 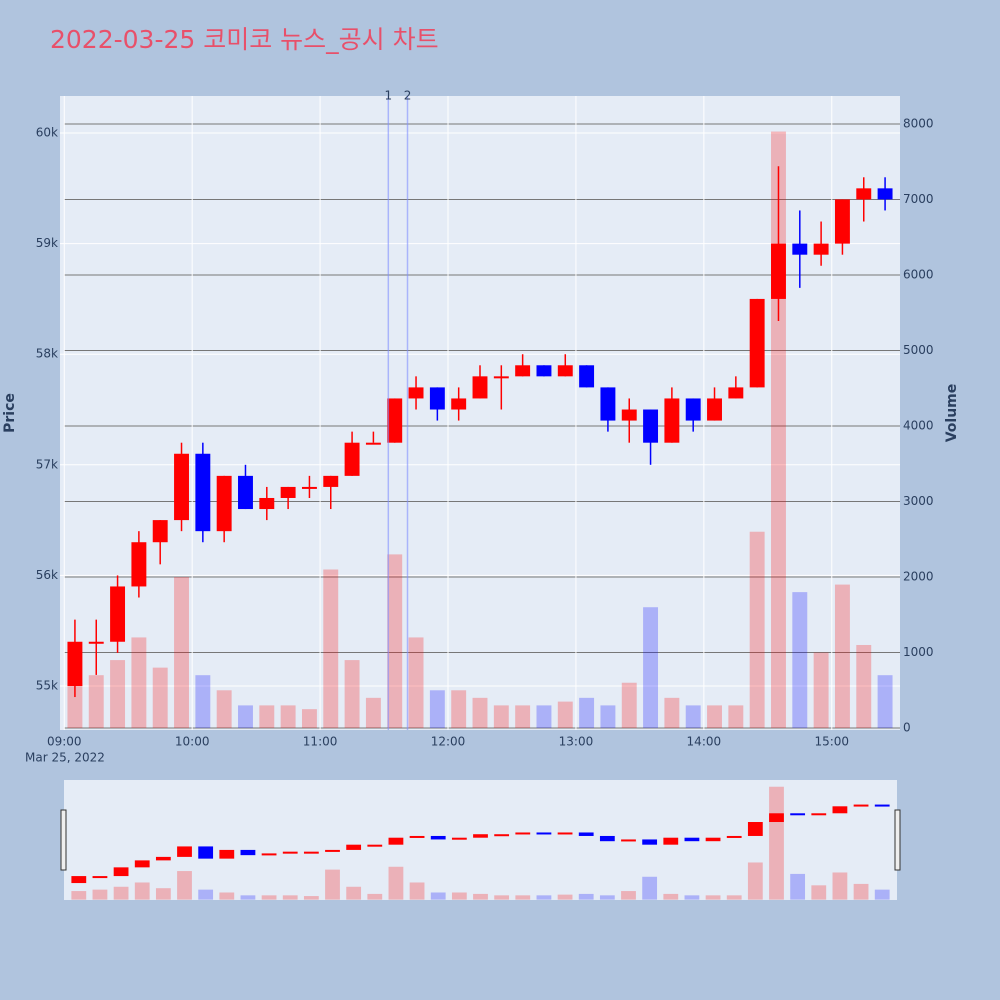 What do you see at coordinates (192, 742) in the screenshot?
I see `x-tick-label: 10:00` at bounding box center [192, 742].